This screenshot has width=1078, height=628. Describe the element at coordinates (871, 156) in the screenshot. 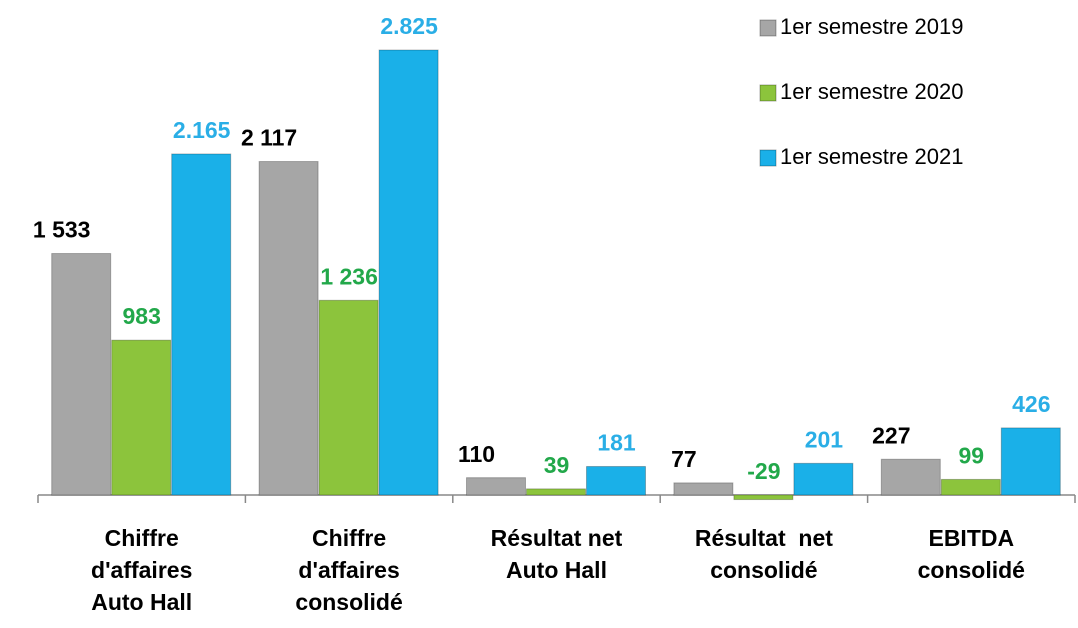

I see `legend-label: 1er semestre 2021` at that location.